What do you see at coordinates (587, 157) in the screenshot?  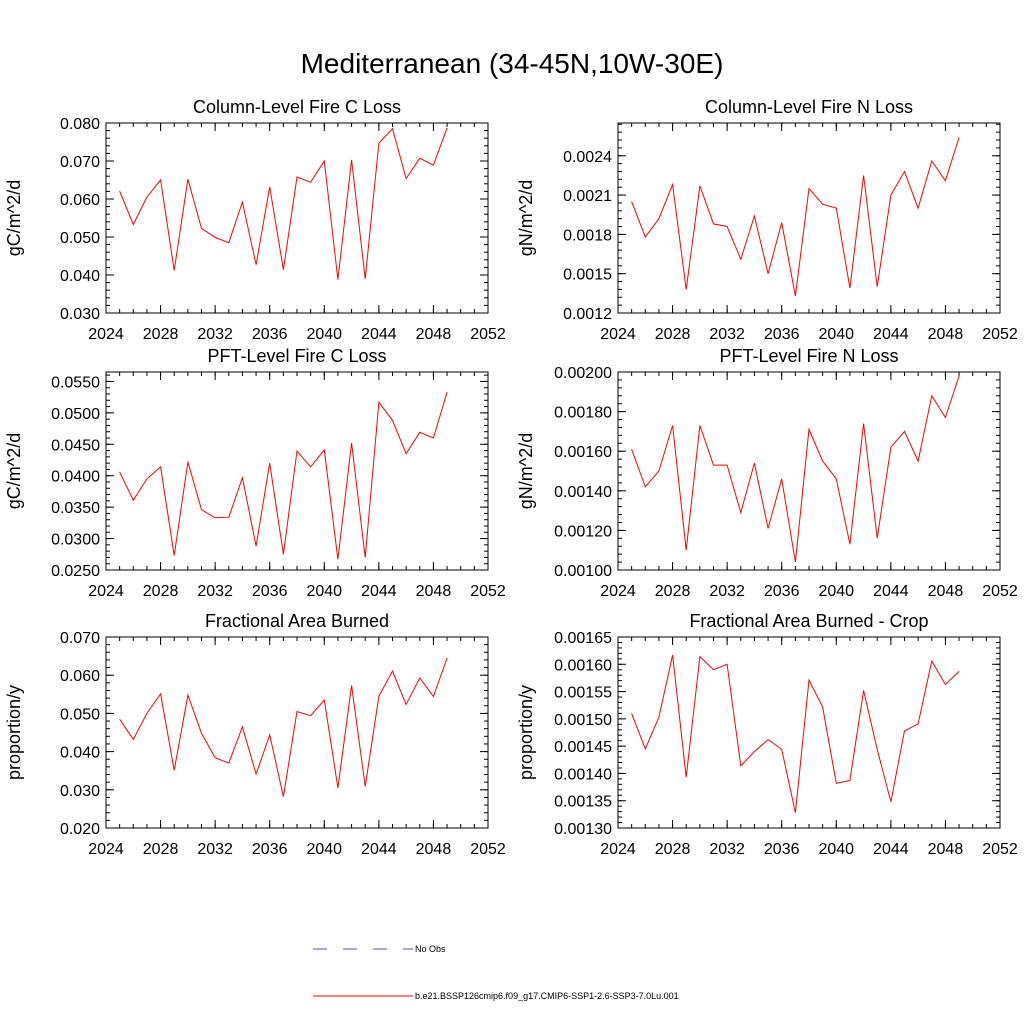 I see `y-tick-label: 0.0024` at bounding box center [587, 157].